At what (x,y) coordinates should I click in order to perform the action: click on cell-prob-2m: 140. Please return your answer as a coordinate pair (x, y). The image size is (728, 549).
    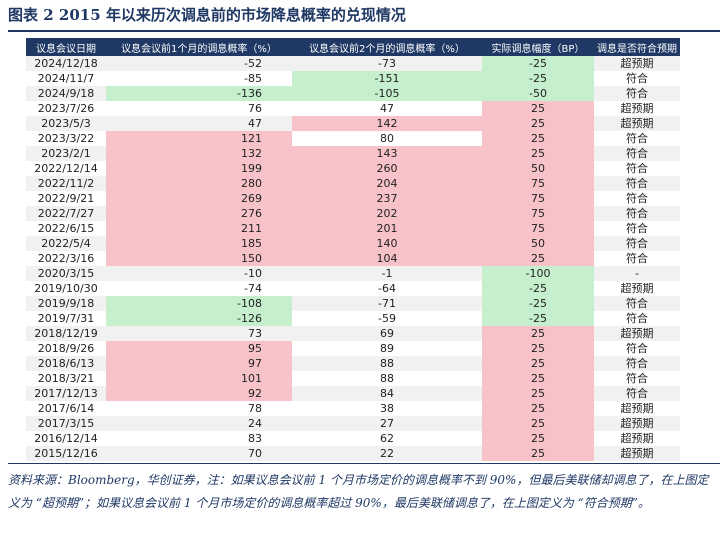
    Looking at the image, I should click on (387, 243).